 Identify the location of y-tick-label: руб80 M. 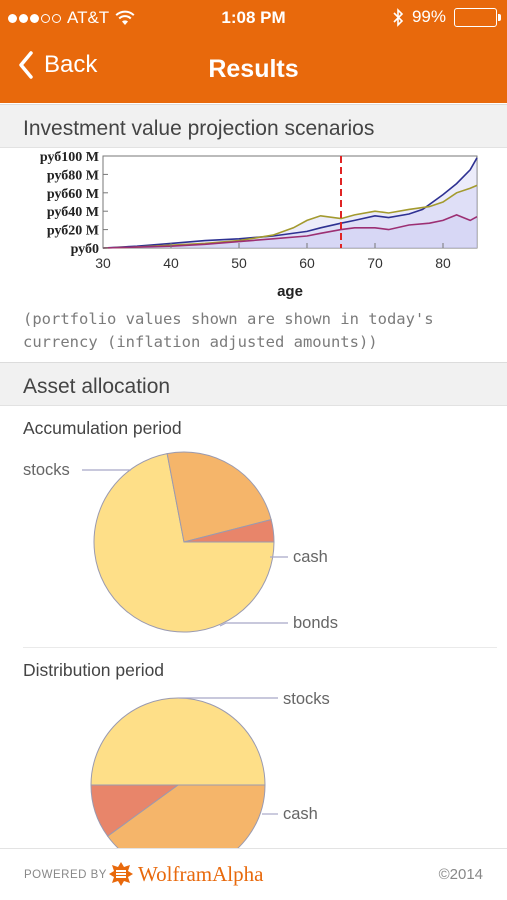
(73, 175).